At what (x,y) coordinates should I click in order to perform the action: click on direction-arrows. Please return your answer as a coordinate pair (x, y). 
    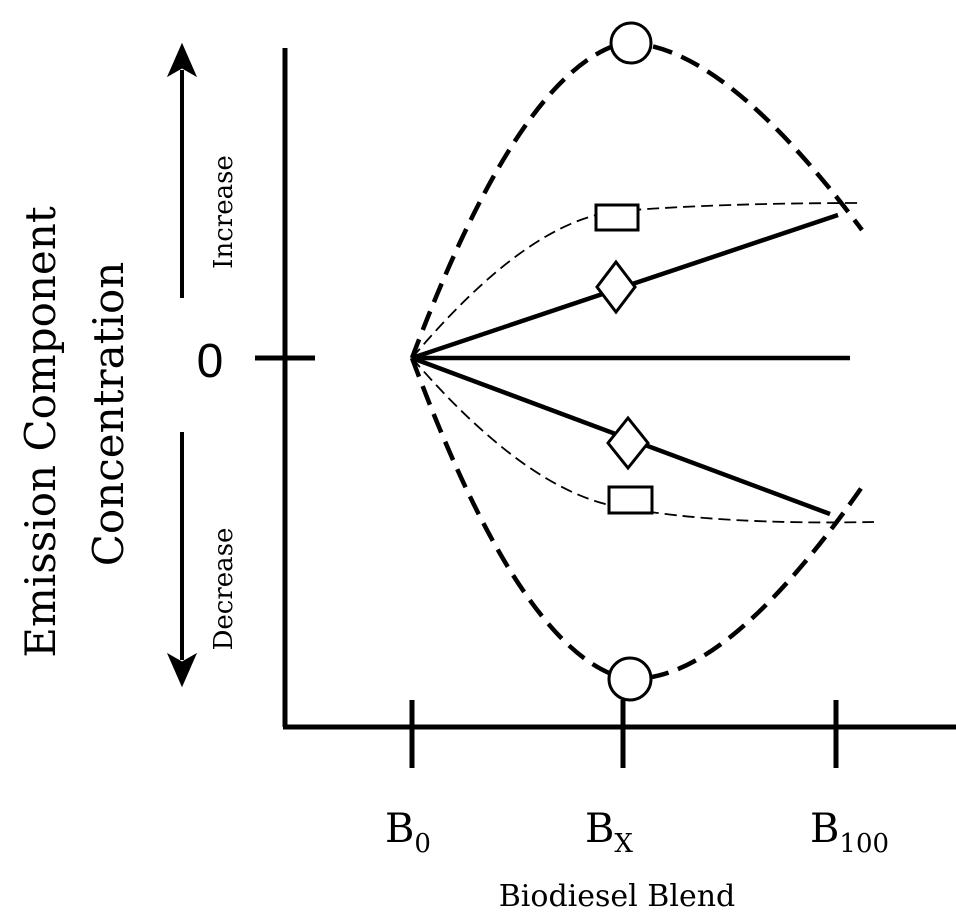
    Looking at the image, I should click on (182, 365).